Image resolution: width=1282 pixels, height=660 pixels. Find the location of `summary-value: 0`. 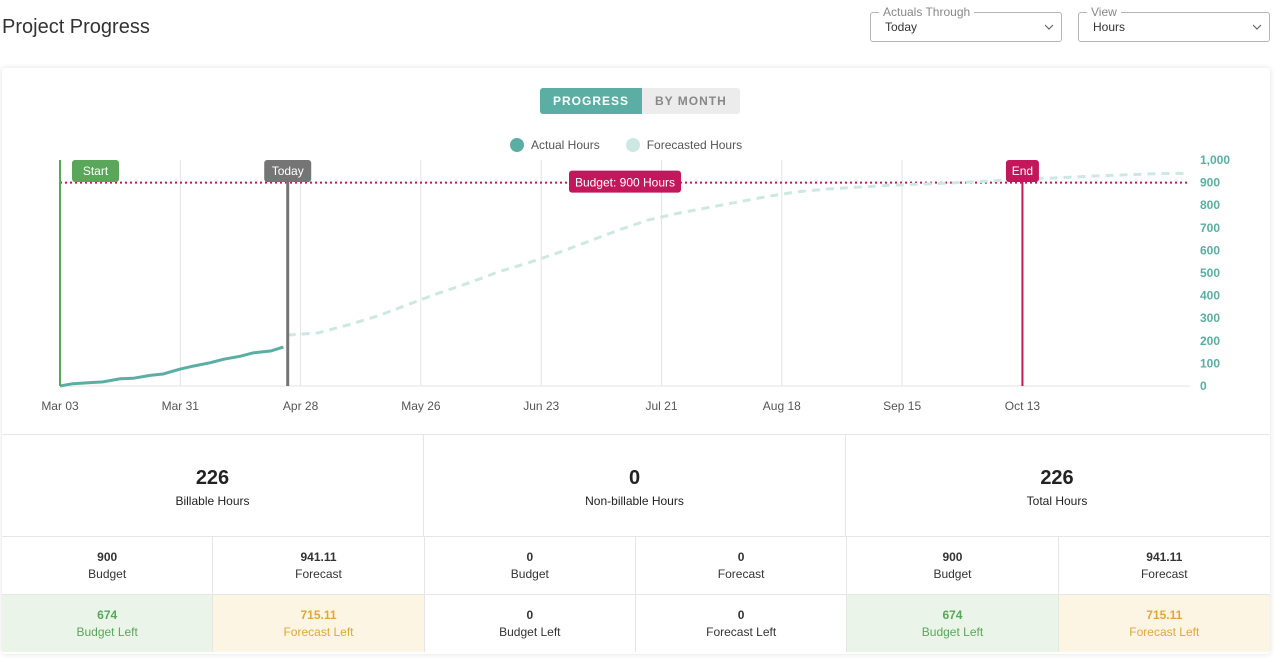

summary-value: 0 is located at coordinates (634, 478).